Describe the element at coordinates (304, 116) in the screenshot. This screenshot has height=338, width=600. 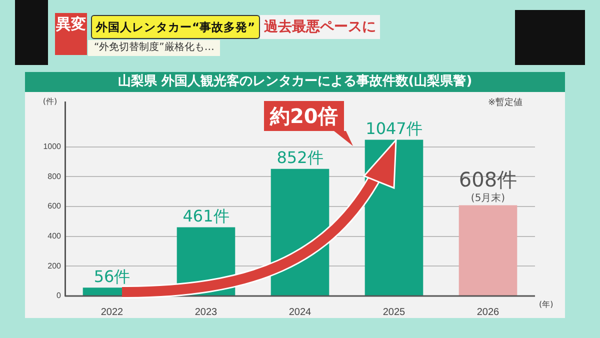
I see `annotation: 約20倍` at that location.